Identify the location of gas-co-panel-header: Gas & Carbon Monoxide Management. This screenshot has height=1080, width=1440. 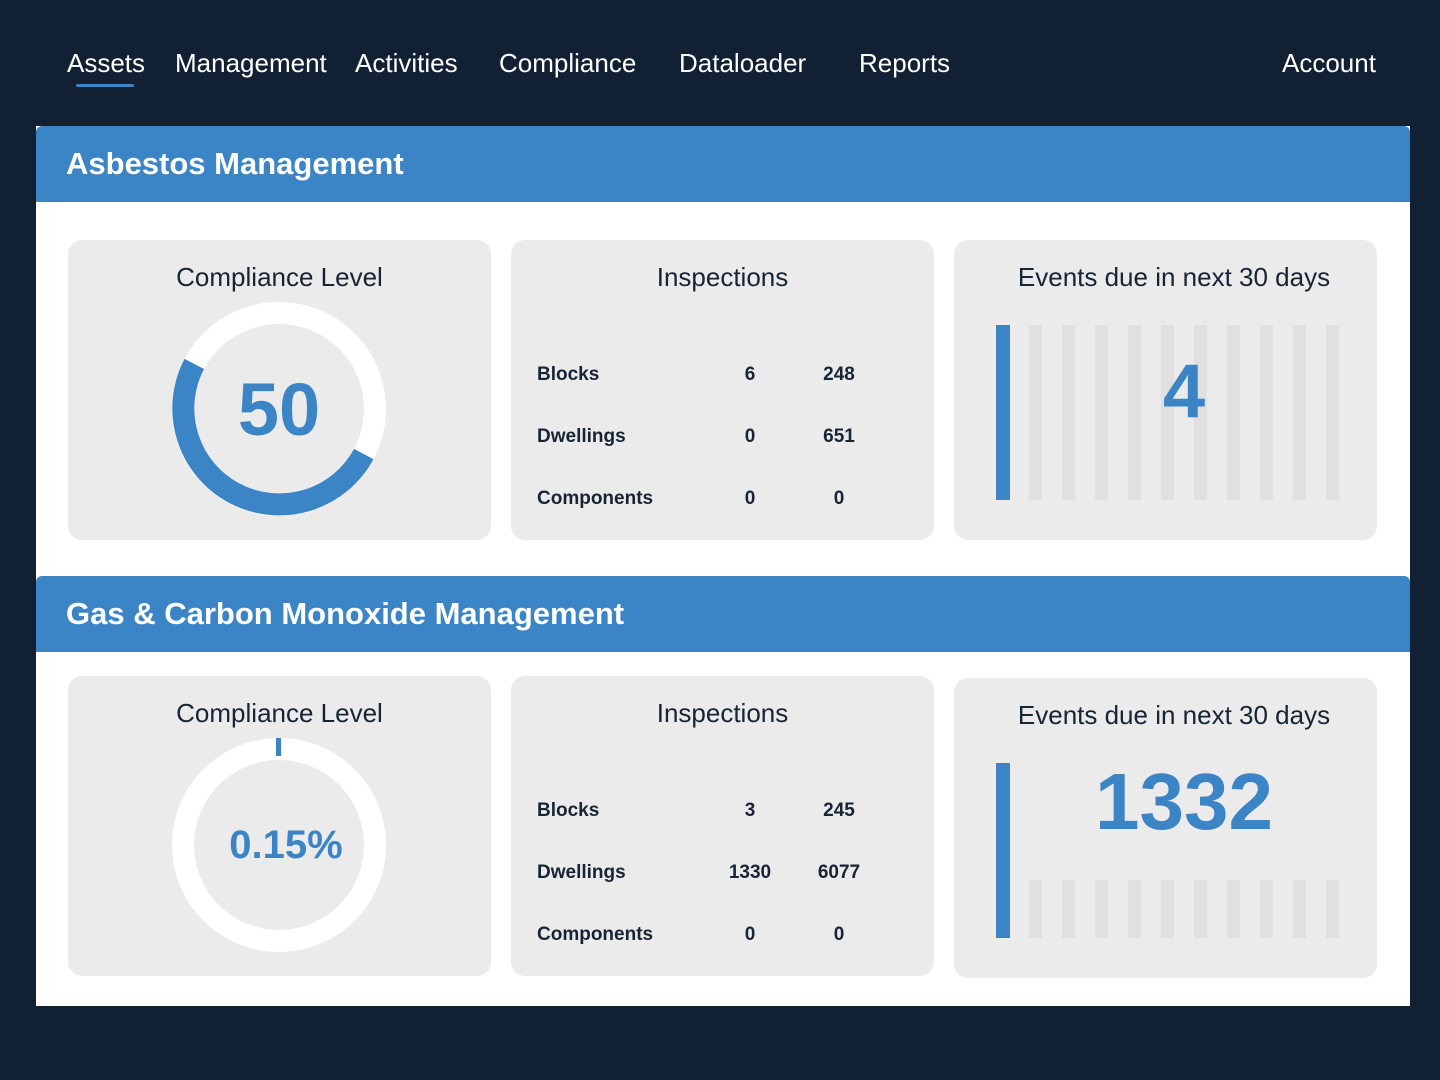
(723, 614).